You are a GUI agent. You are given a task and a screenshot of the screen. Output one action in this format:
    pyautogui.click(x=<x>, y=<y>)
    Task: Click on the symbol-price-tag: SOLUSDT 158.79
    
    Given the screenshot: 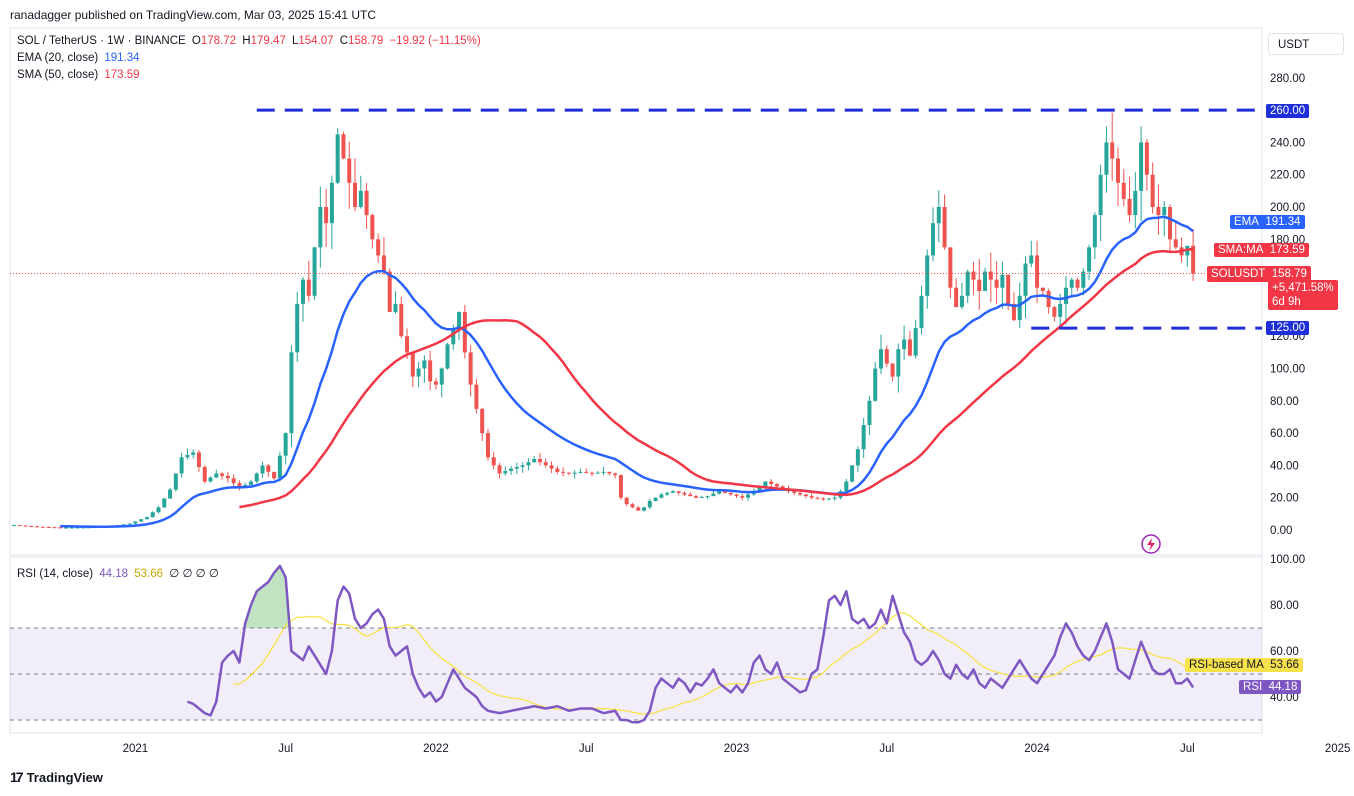 What is the action you would take?
    pyautogui.click(x=1259, y=274)
    